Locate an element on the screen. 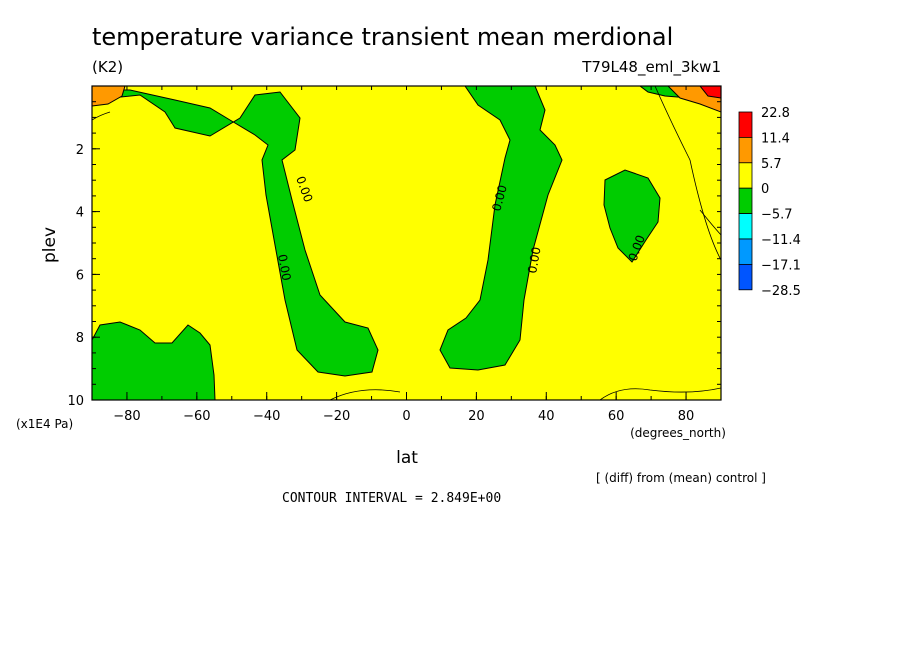  x-tick-label: 60 is located at coordinates (616, 416).